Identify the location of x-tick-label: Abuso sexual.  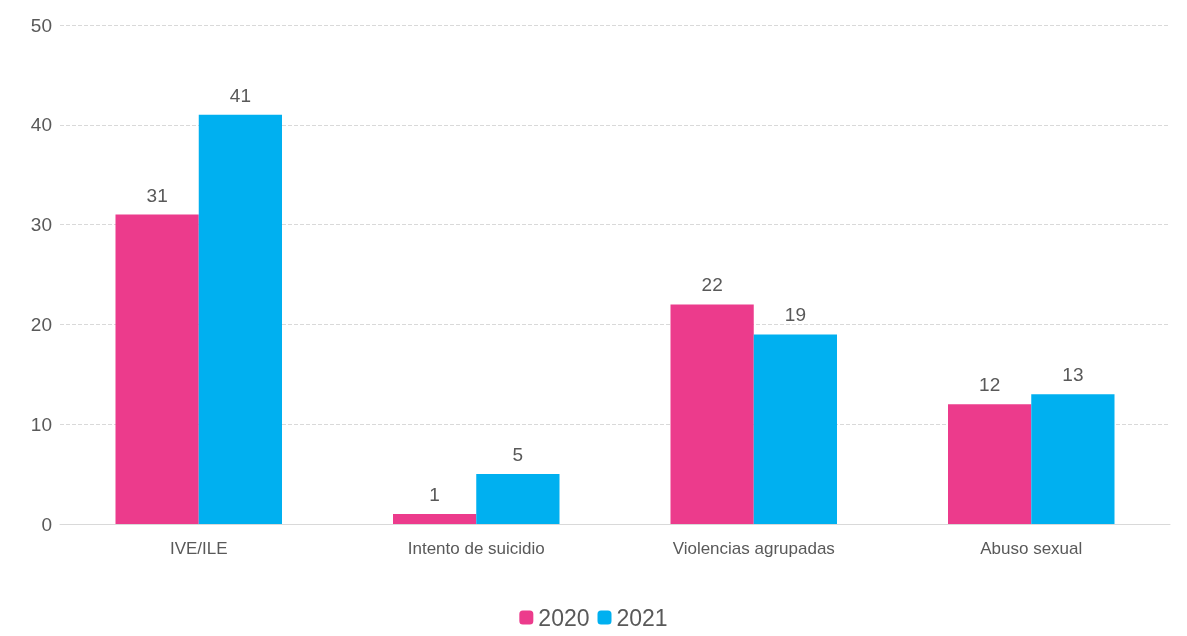
(1031, 548).